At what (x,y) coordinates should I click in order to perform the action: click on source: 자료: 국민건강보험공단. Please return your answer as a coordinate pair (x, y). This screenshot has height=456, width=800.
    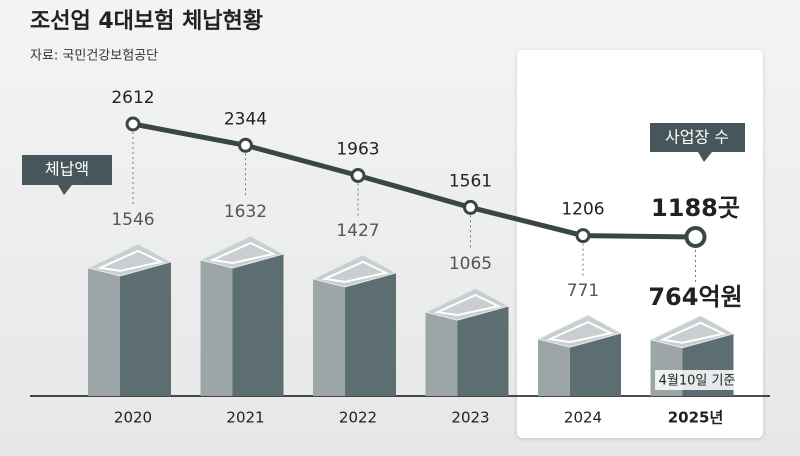
    Looking at the image, I should click on (94, 56).